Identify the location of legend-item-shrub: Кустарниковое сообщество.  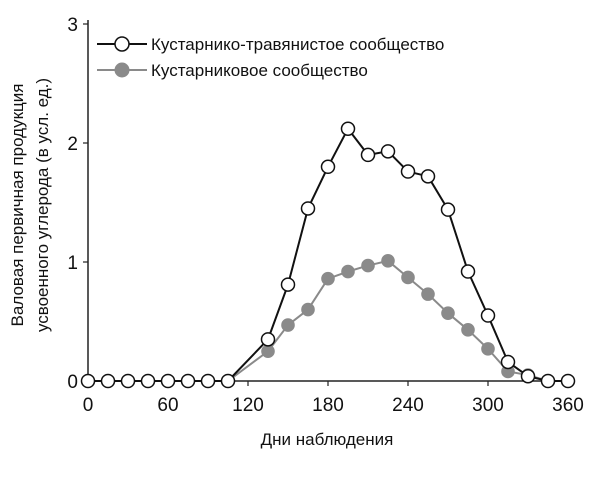
(232, 70).